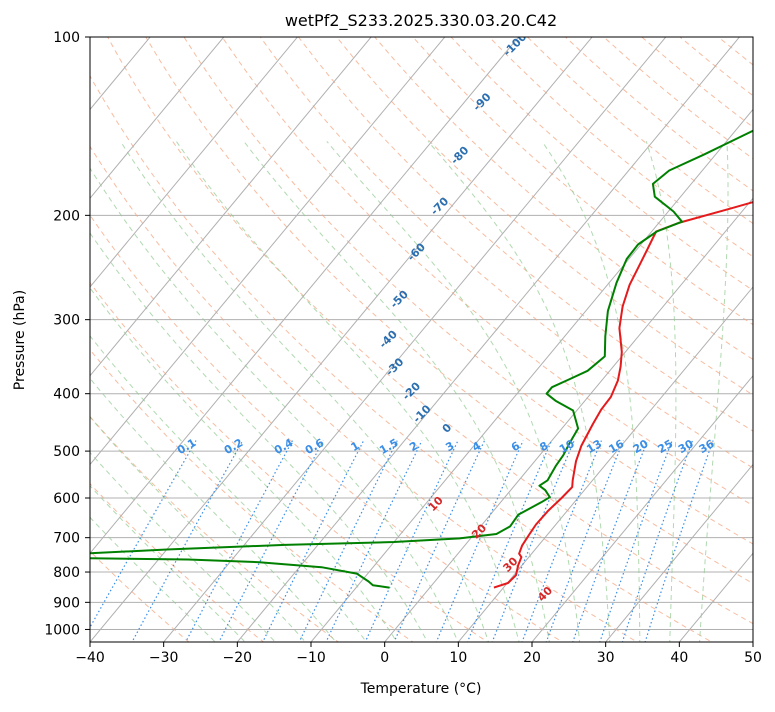  I want to click on y-tick-label: 200, so click(66, 216).